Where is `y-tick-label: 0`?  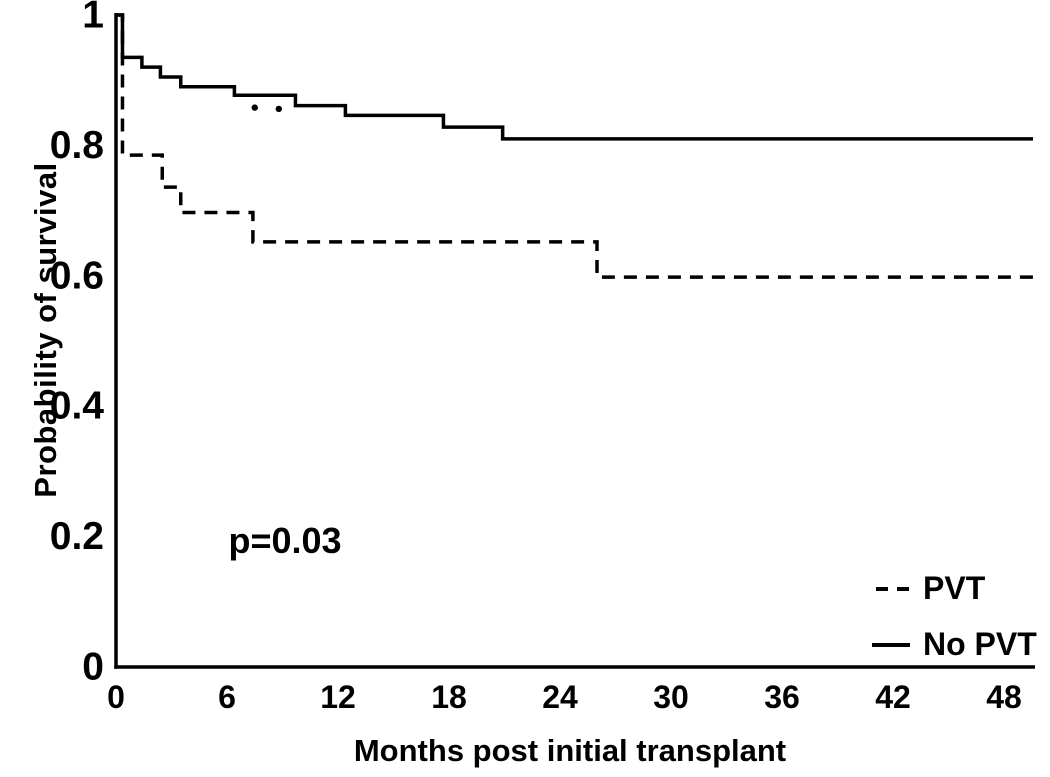 y-tick-label: 0 is located at coordinates (93, 667).